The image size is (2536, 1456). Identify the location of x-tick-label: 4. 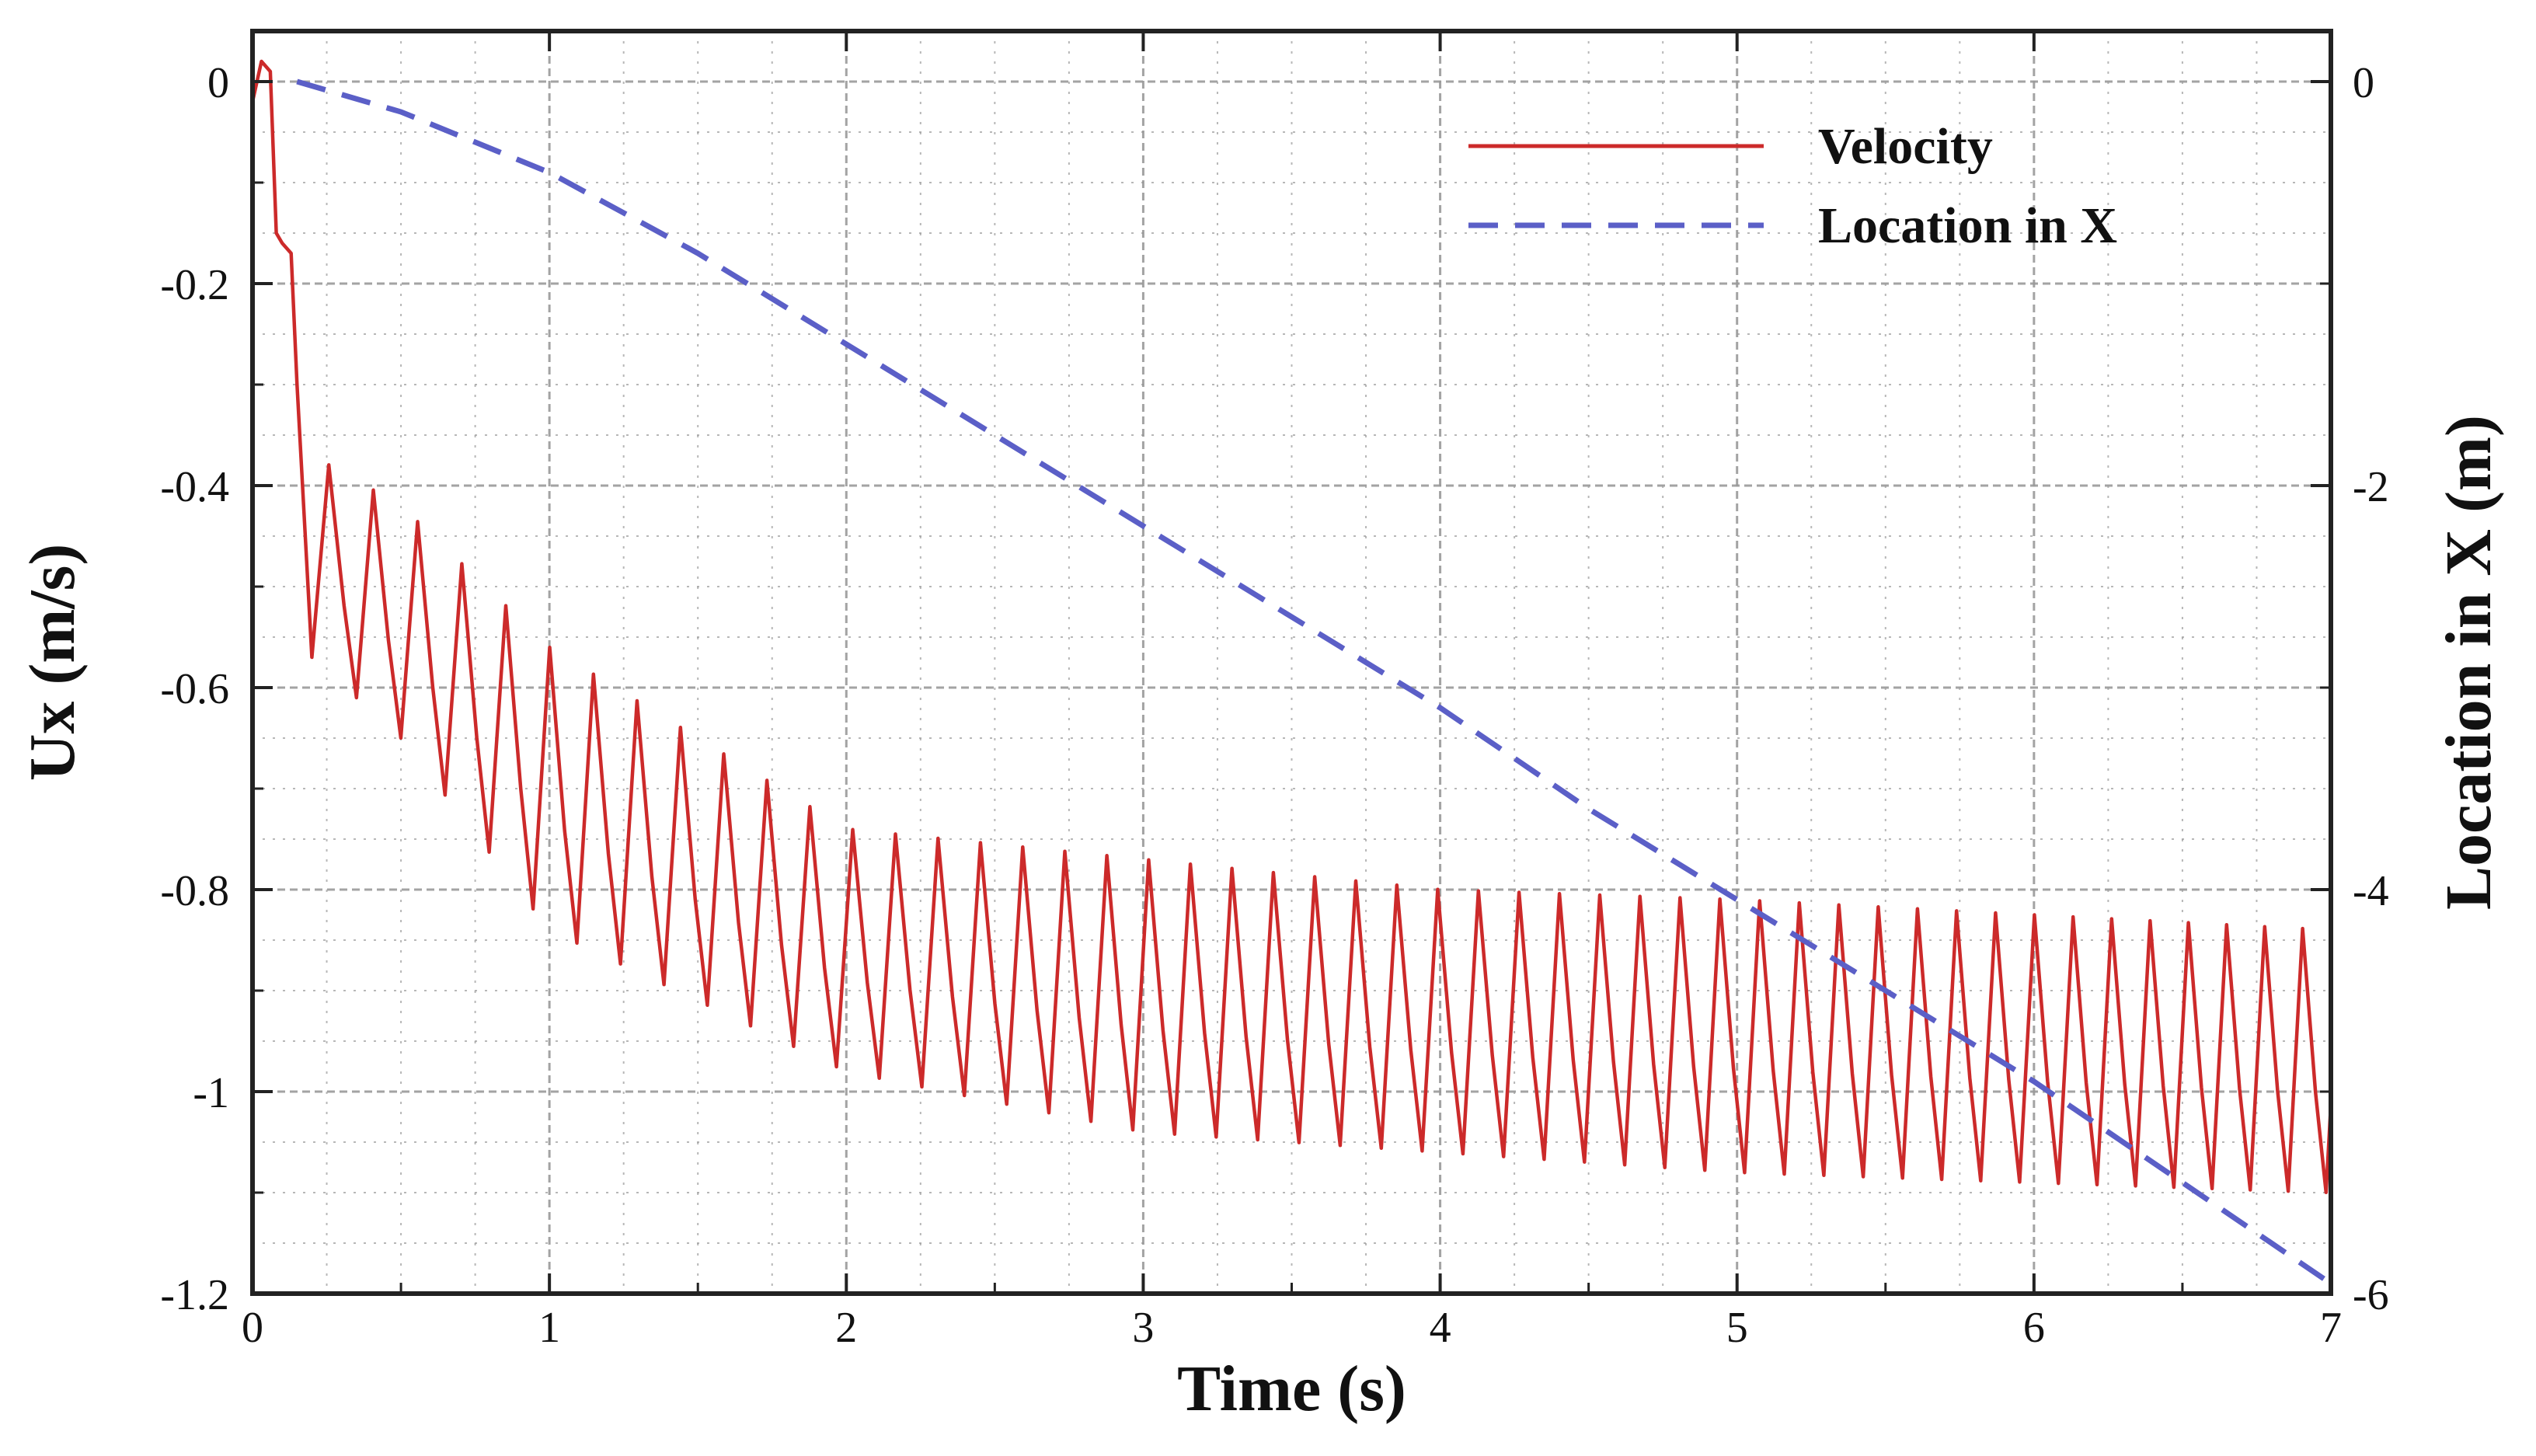
(1440, 1328).